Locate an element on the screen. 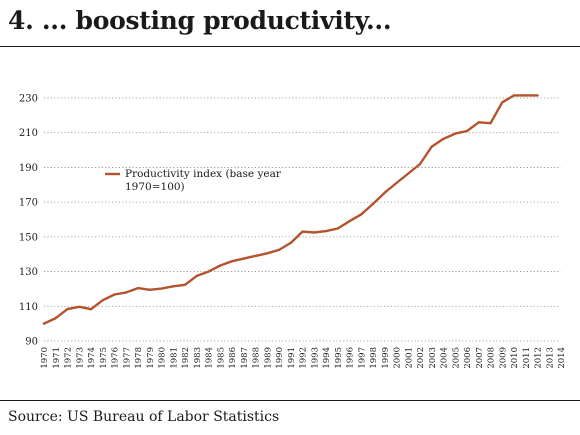  data-point-2003 is located at coordinates (431, 146).